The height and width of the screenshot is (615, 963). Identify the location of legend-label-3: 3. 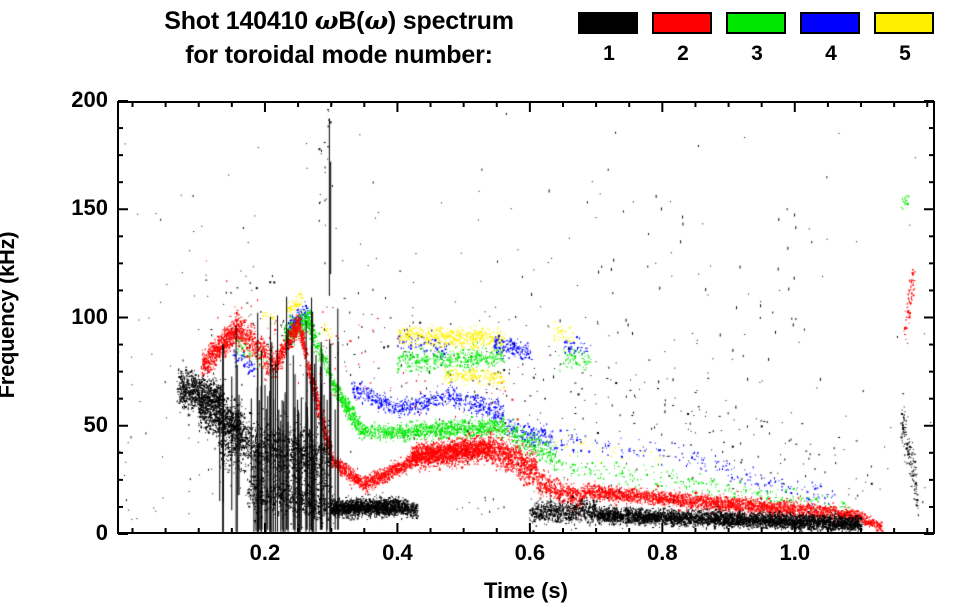
(757, 53).